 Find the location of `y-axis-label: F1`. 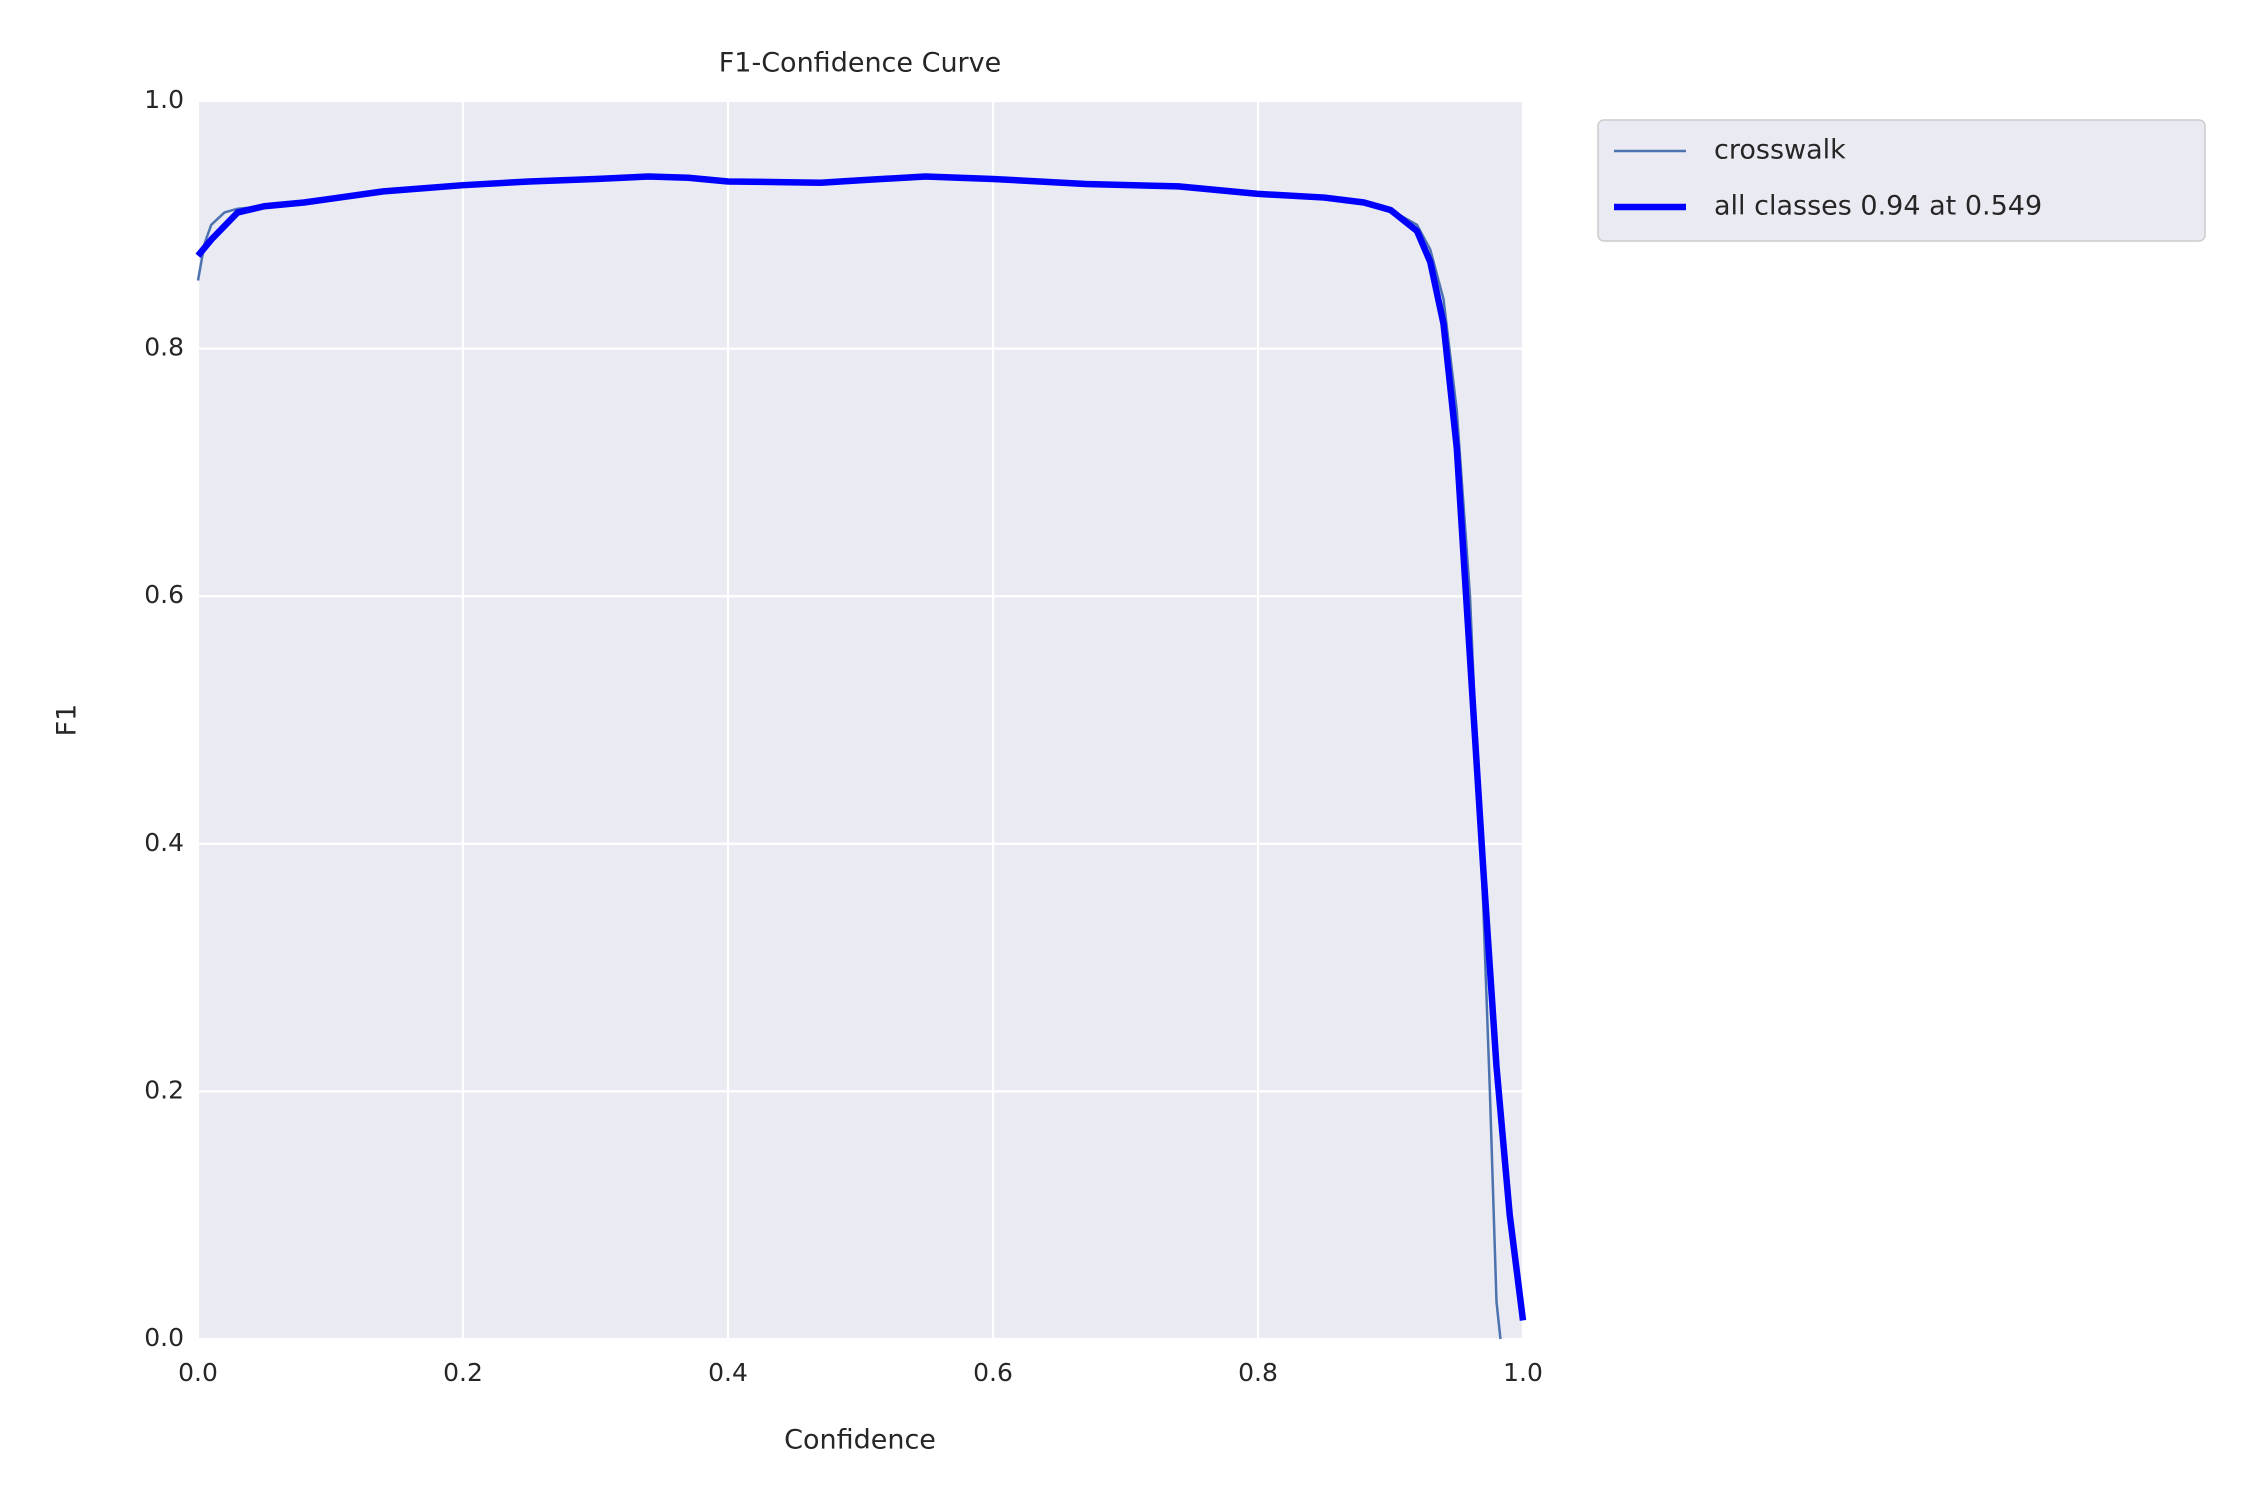

y-axis-label: F1 is located at coordinates (67, 720).